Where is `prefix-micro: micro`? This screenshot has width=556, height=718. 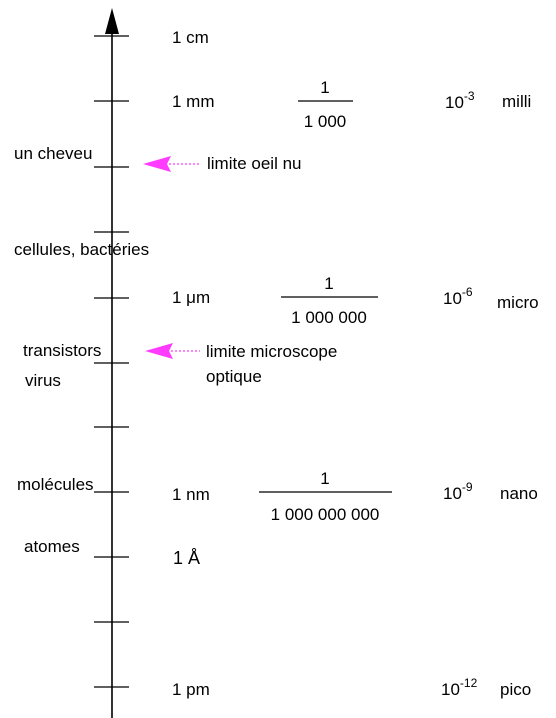
prefix-micro: micro is located at coordinates (518, 302).